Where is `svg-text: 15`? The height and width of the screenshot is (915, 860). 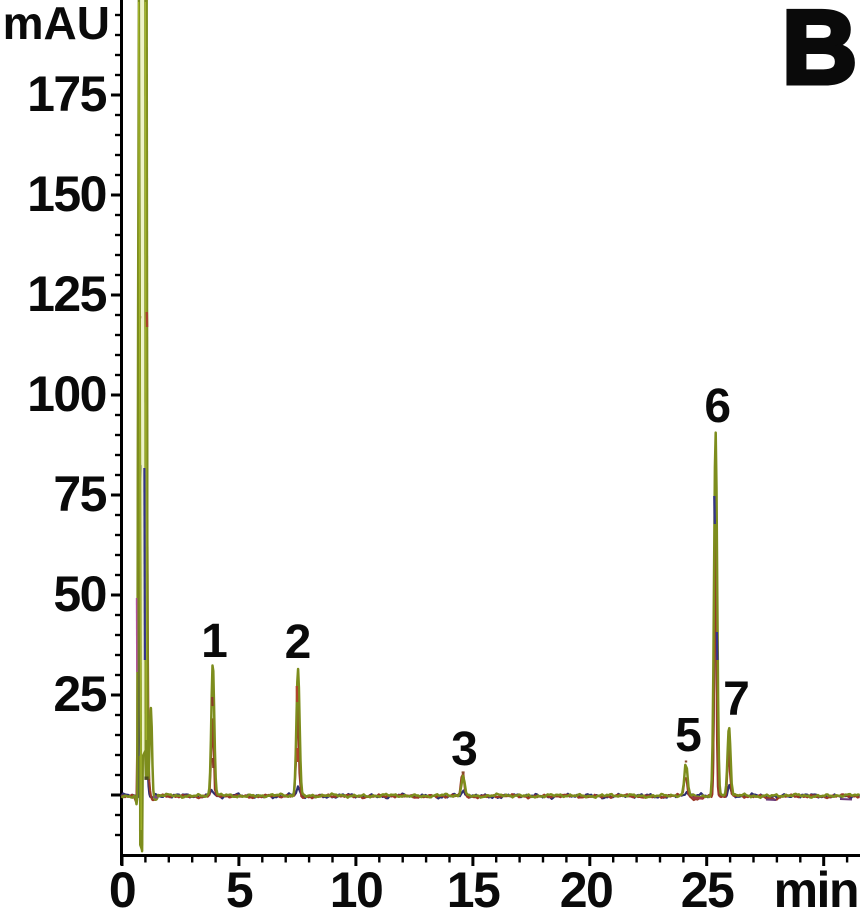
svg-text: 15 is located at coordinates (473, 888).